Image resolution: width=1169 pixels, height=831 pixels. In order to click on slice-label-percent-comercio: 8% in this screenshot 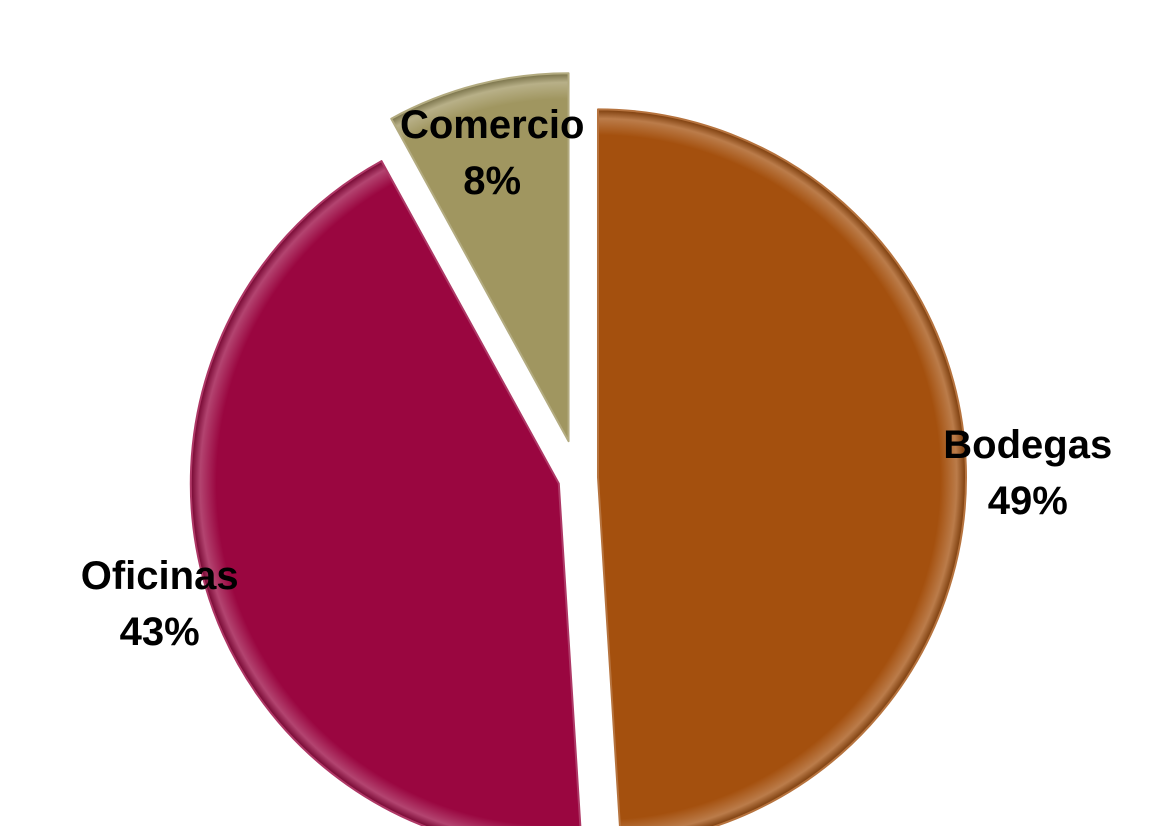, I will do `click(492, 181)`.